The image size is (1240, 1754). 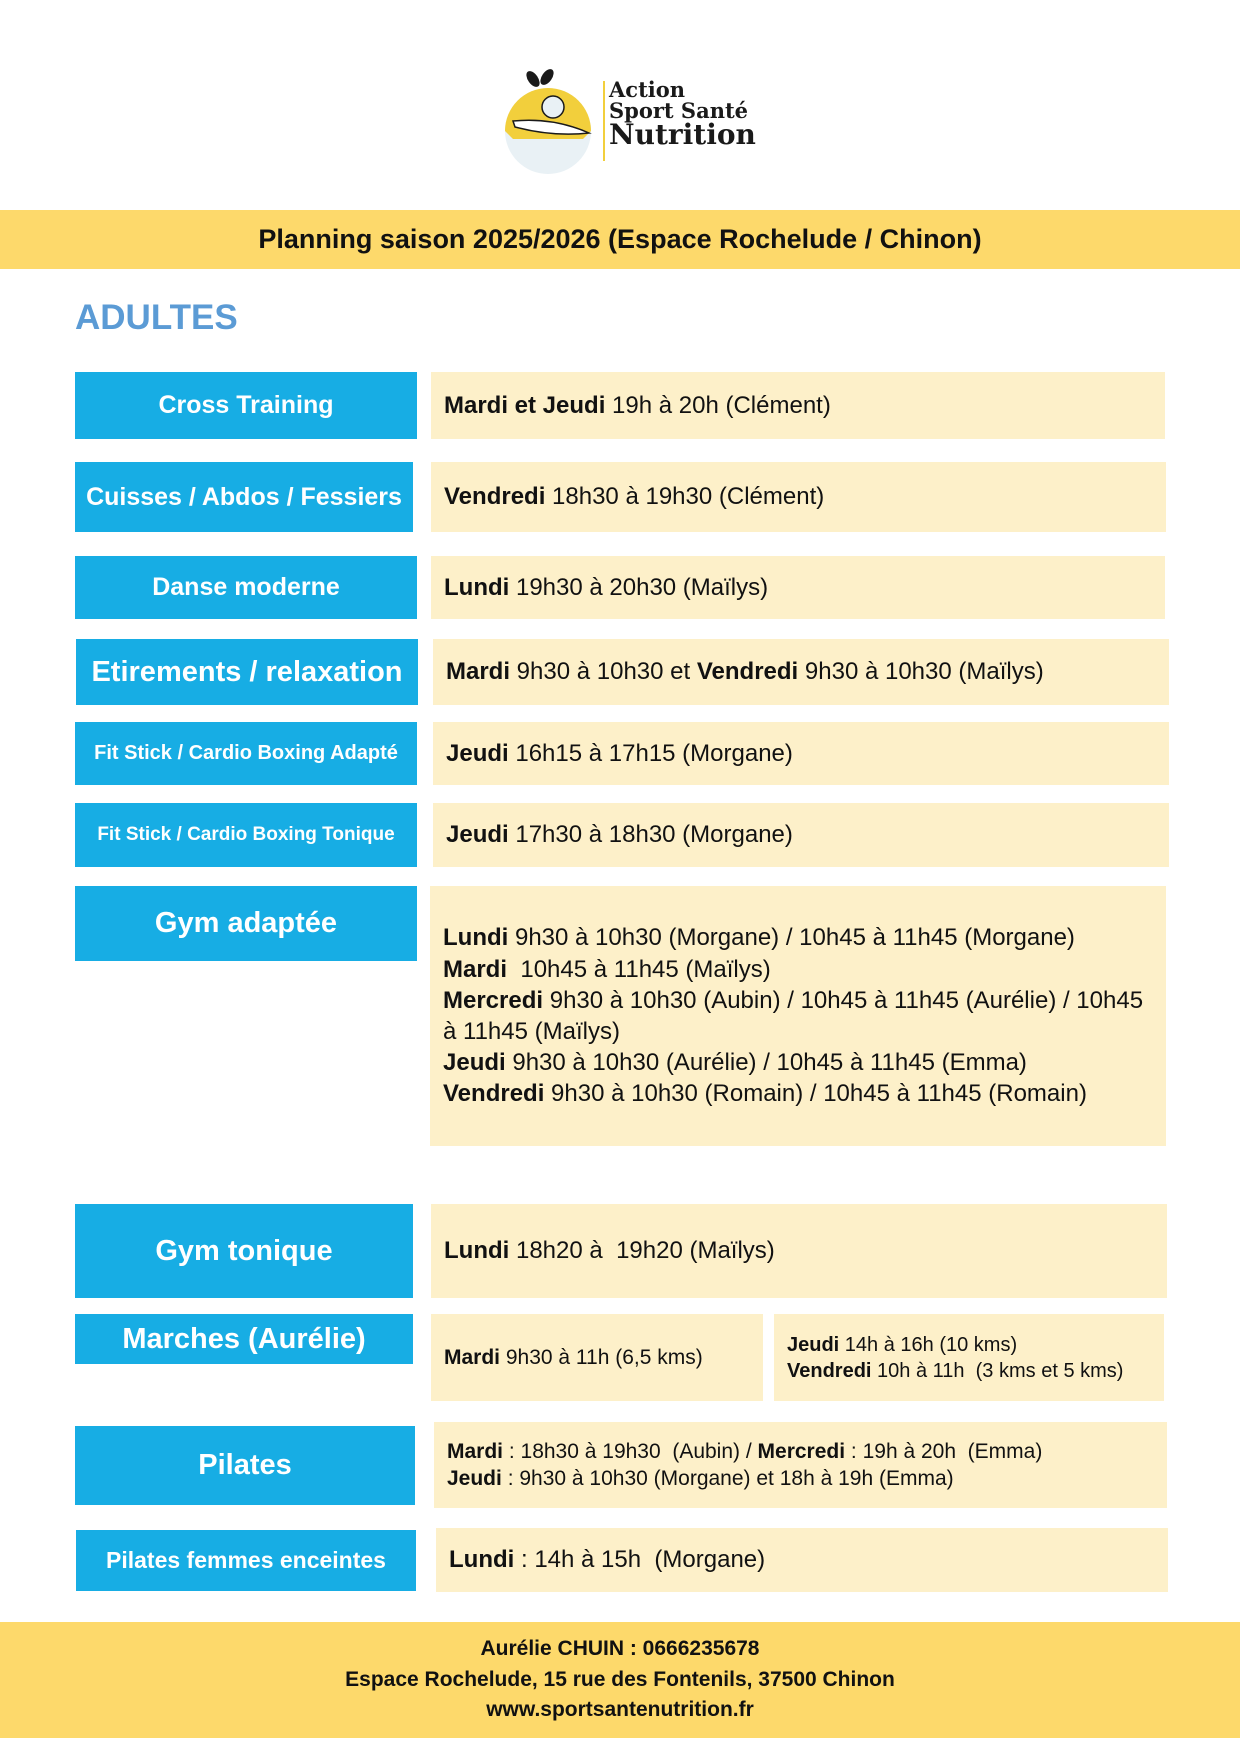 I want to click on logo: Action Sport Santé Nutrition, so click(x=633, y=123).